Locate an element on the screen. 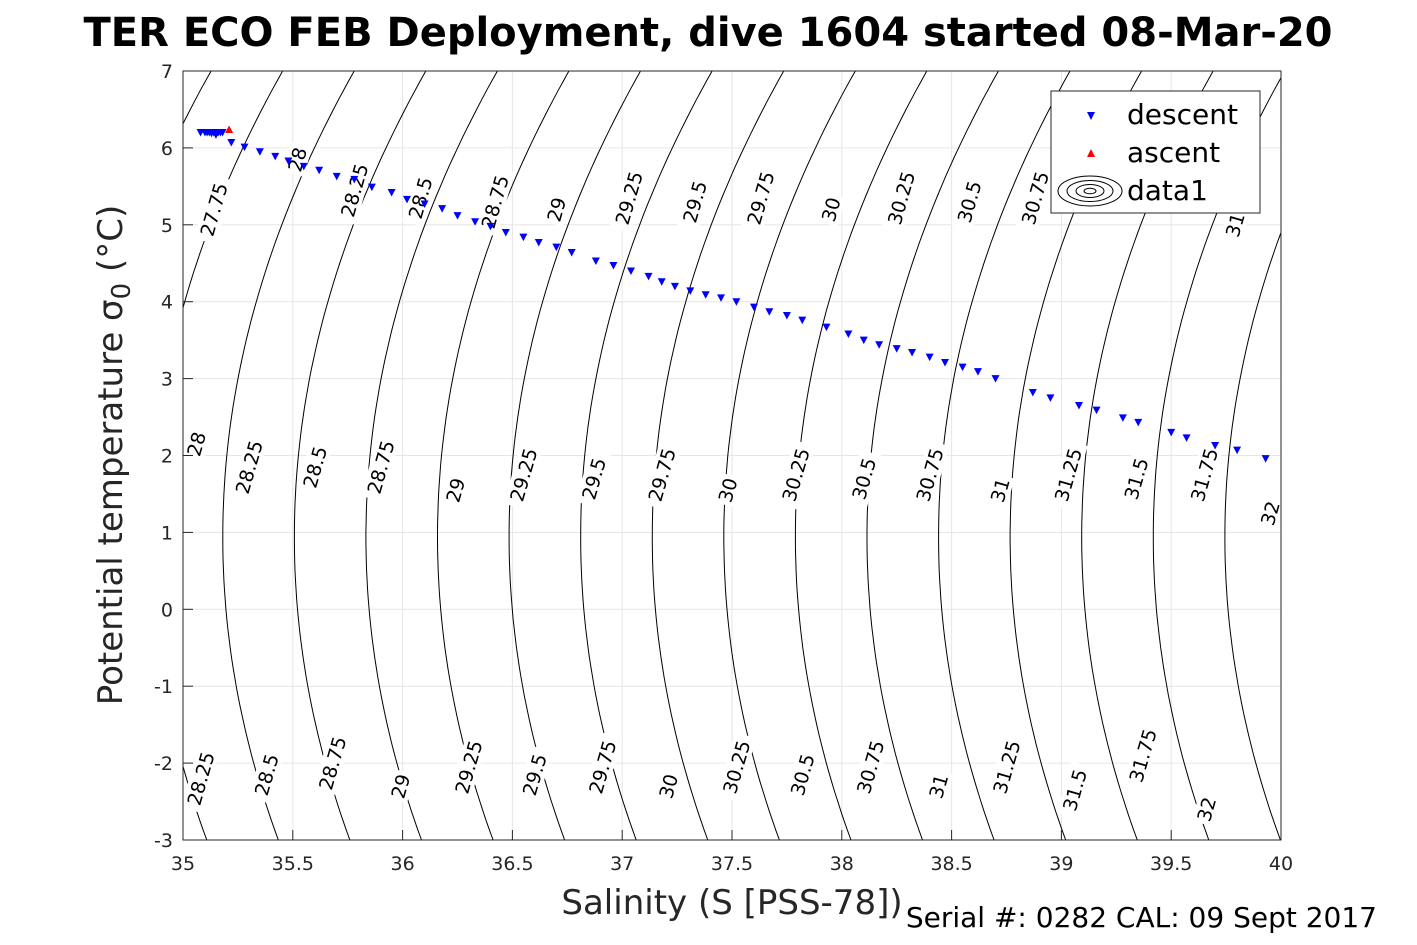 Image resolution: width=1417 pixels, height=945 pixels. x-tick-label: 39.5 is located at coordinates (1171, 864).